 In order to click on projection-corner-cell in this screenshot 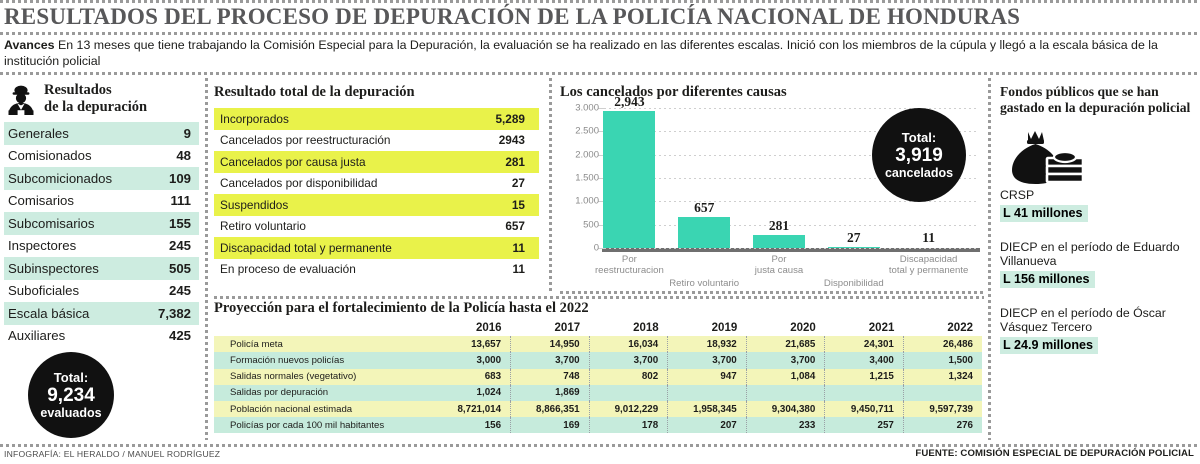, I will do `click(323, 328)`.